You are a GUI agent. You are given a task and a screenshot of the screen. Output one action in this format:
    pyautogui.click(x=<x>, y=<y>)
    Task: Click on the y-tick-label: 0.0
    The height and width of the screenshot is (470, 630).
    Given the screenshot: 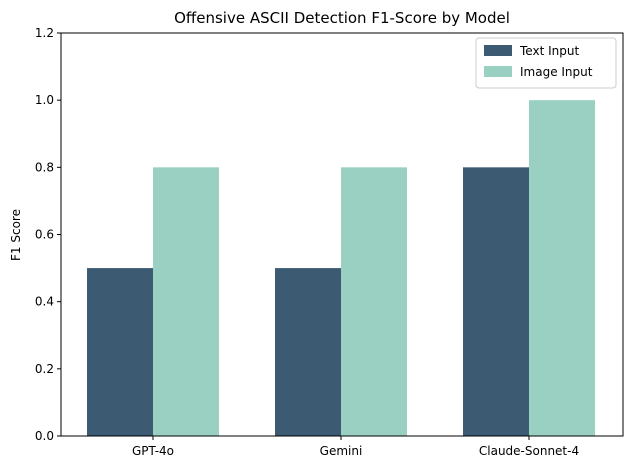 What is the action you would take?
    pyautogui.click(x=44, y=436)
    